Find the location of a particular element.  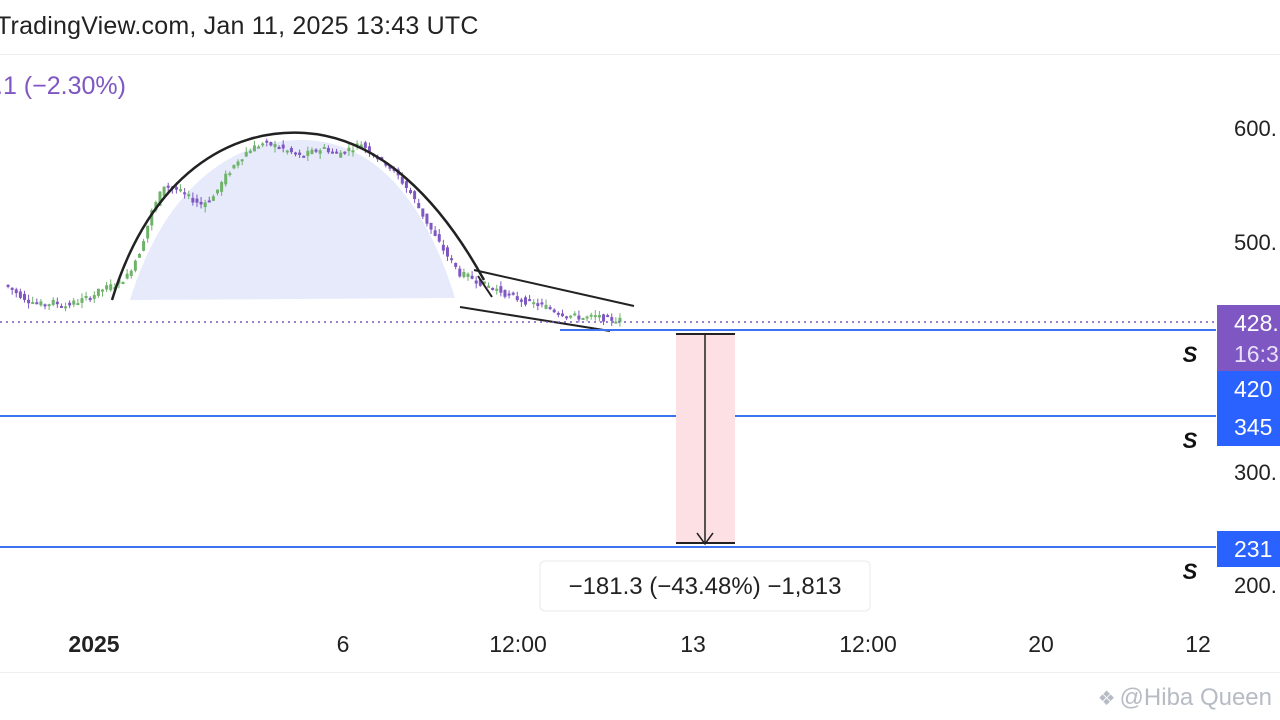

measure-label-box is located at coordinates (705, 586).